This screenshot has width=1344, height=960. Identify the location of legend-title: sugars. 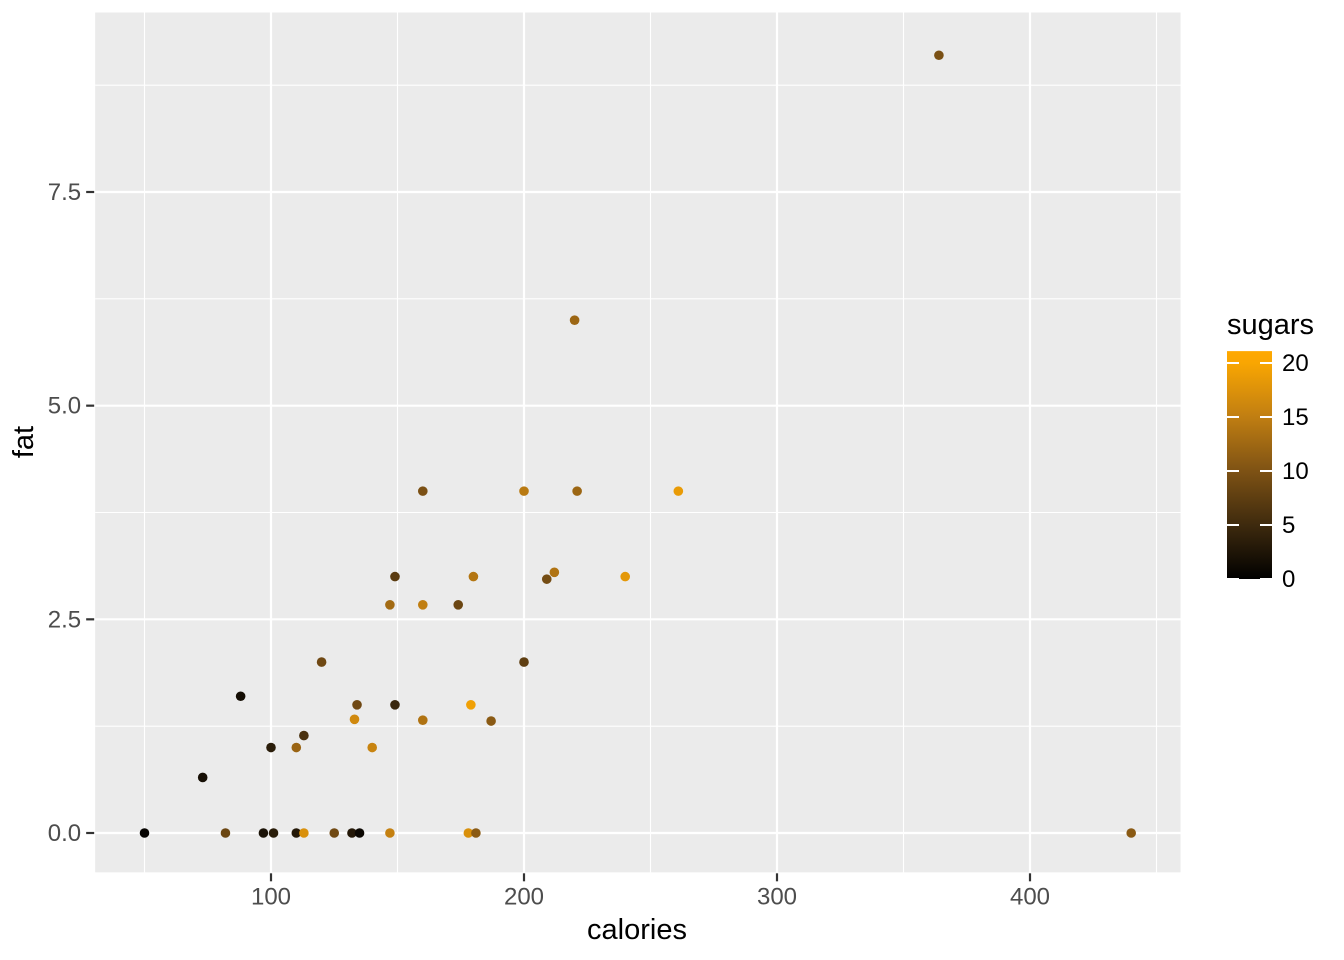
(1270, 325).